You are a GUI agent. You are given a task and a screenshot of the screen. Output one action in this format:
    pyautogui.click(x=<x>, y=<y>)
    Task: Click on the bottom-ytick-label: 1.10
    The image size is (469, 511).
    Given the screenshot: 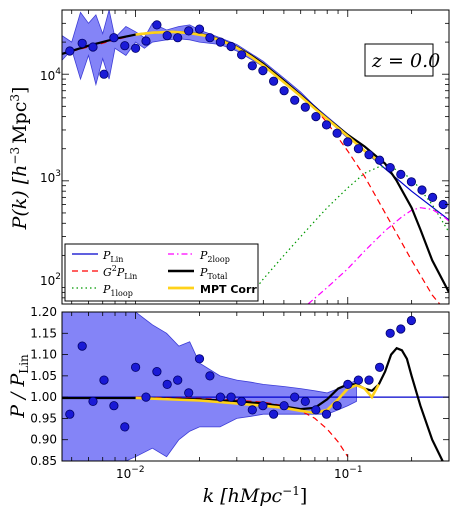 What is the action you would take?
    pyautogui.click(x=43, y=355)
    